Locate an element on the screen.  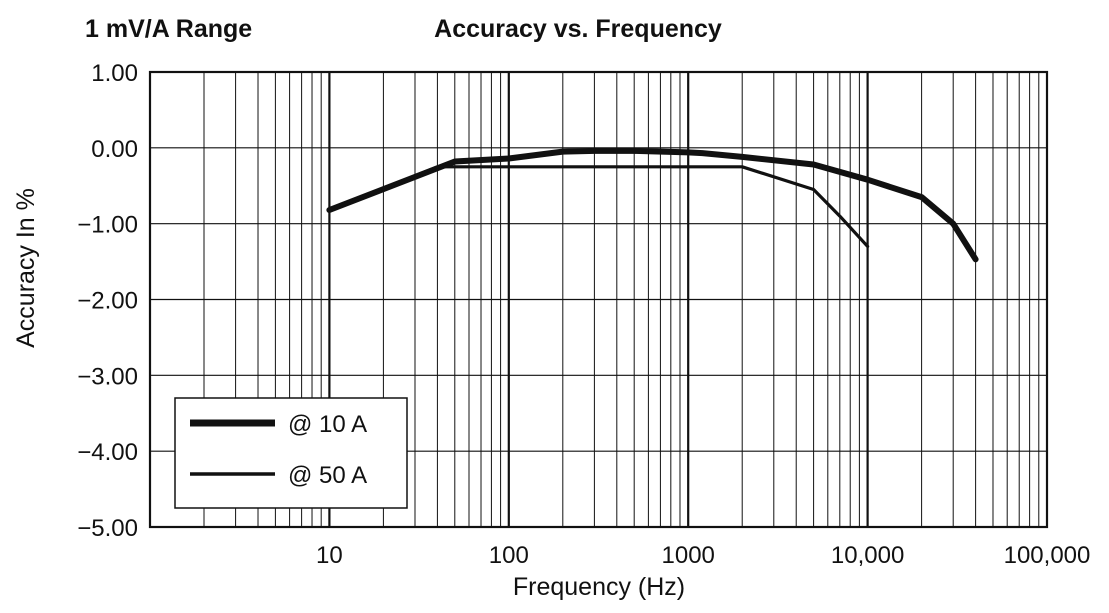
x-tick-label: 100,000 is located at coordinates (1047, 555).